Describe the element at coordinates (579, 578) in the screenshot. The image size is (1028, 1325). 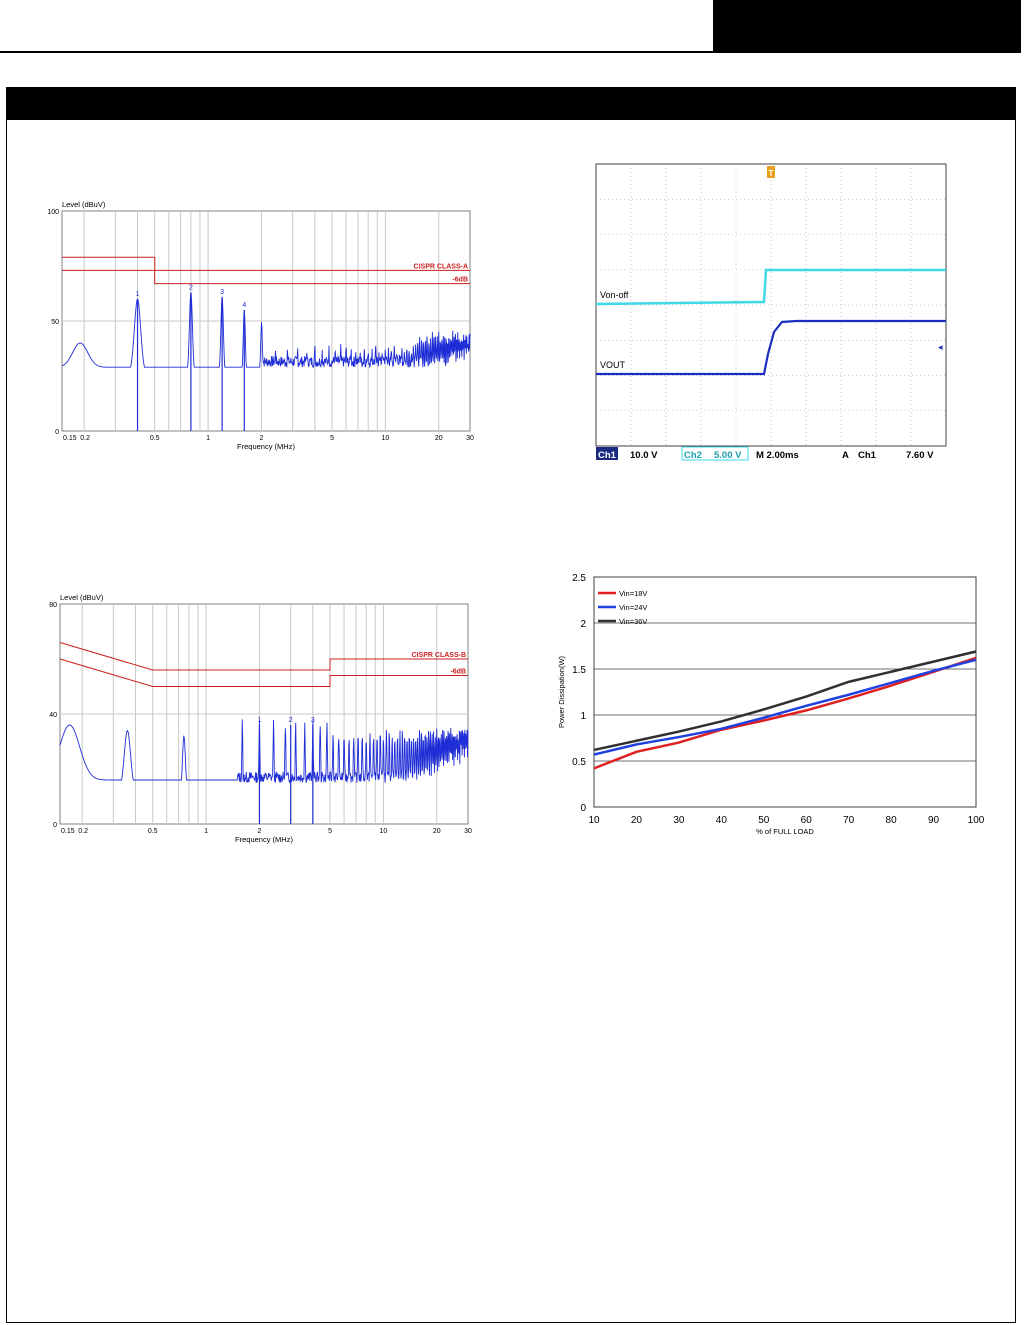
I see `y-tick-label: 2.5` at that location.